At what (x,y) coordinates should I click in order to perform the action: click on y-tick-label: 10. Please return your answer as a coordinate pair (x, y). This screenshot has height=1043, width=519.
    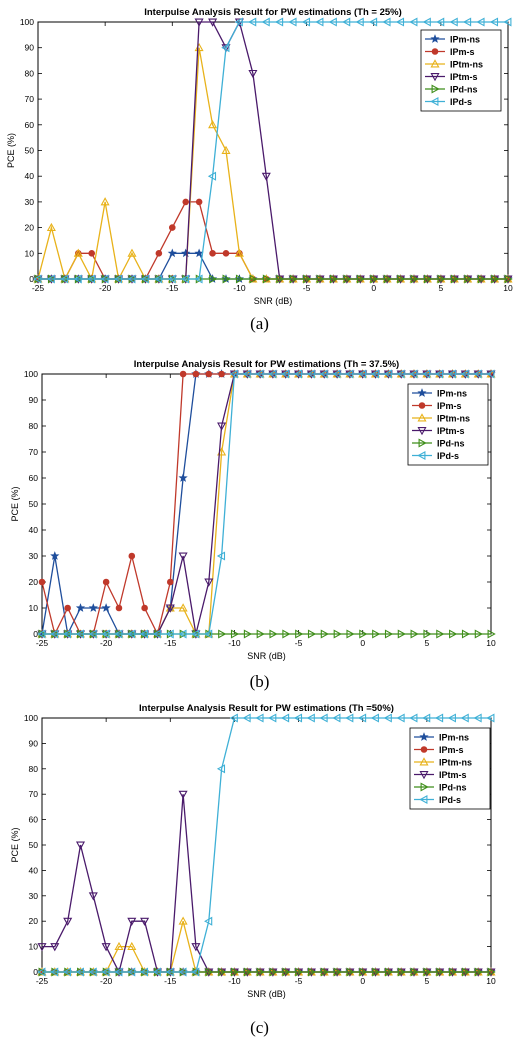
    Looking at the image, I should click on (30, 253).